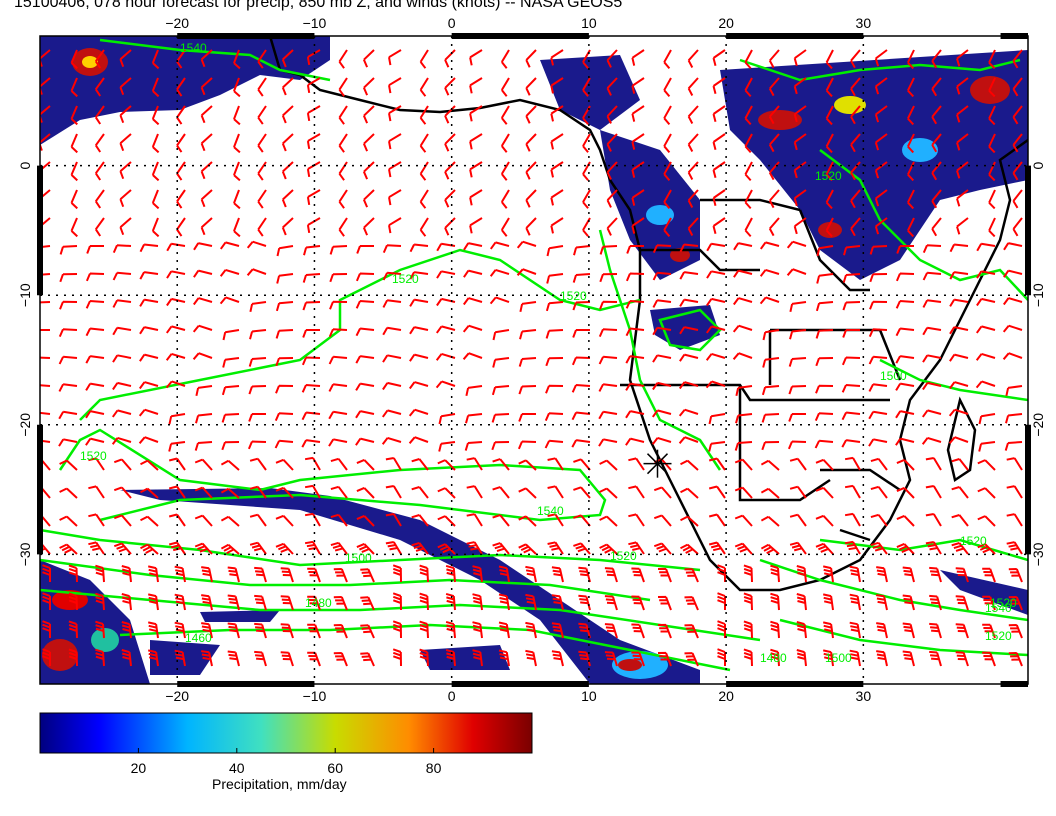 This screenshot has width=1056, height=816. I want to click on lon-tick-label-bottom: 20, so click(726, 696).